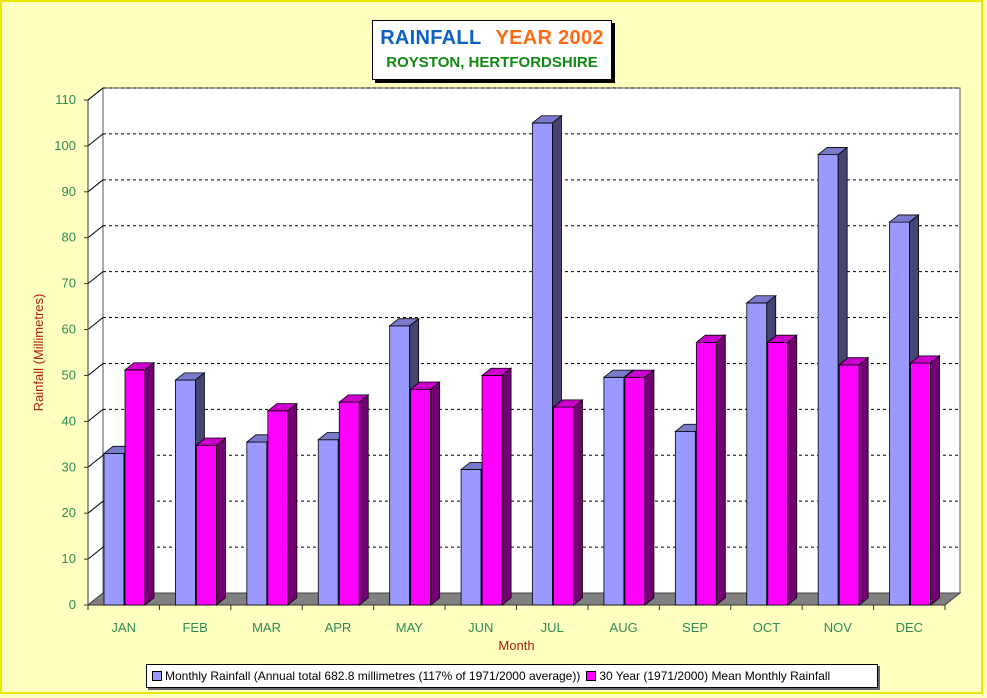 The image size is (987, 698). I want to click on x-tick-label: DEC, so click(909, 627).